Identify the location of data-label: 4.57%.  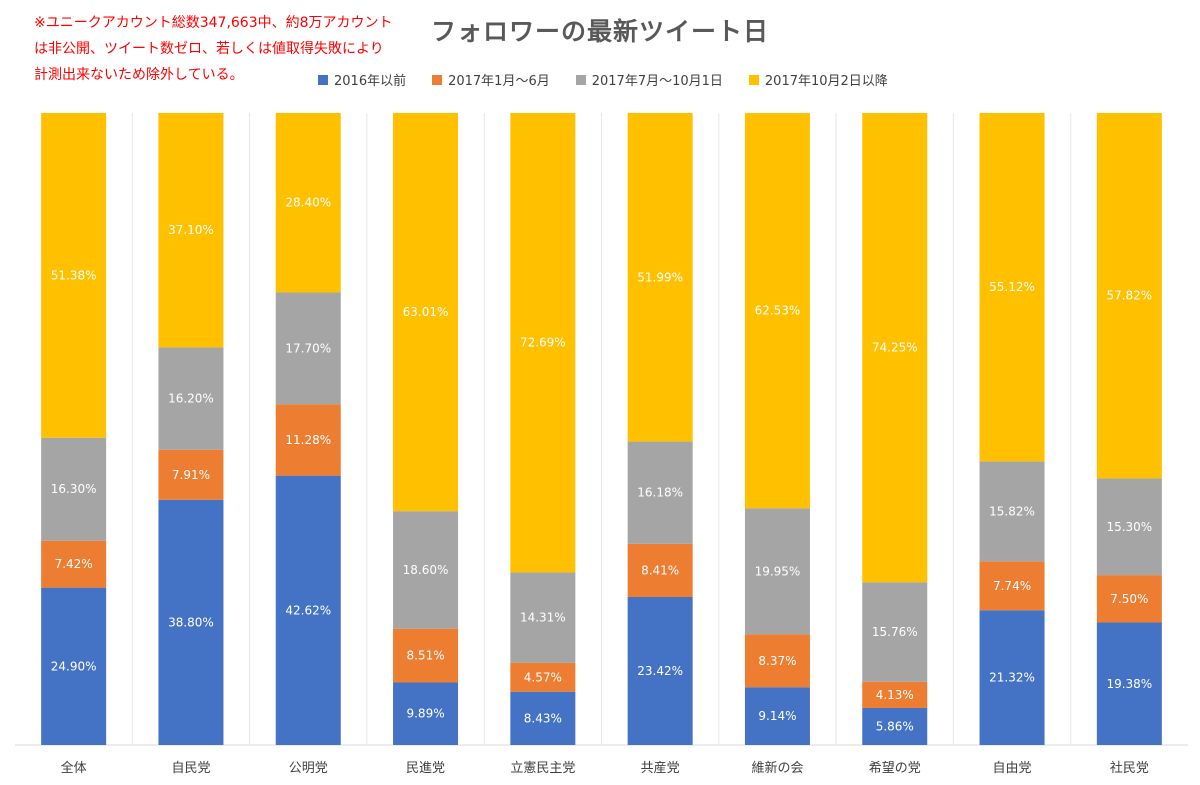
(543, 677).